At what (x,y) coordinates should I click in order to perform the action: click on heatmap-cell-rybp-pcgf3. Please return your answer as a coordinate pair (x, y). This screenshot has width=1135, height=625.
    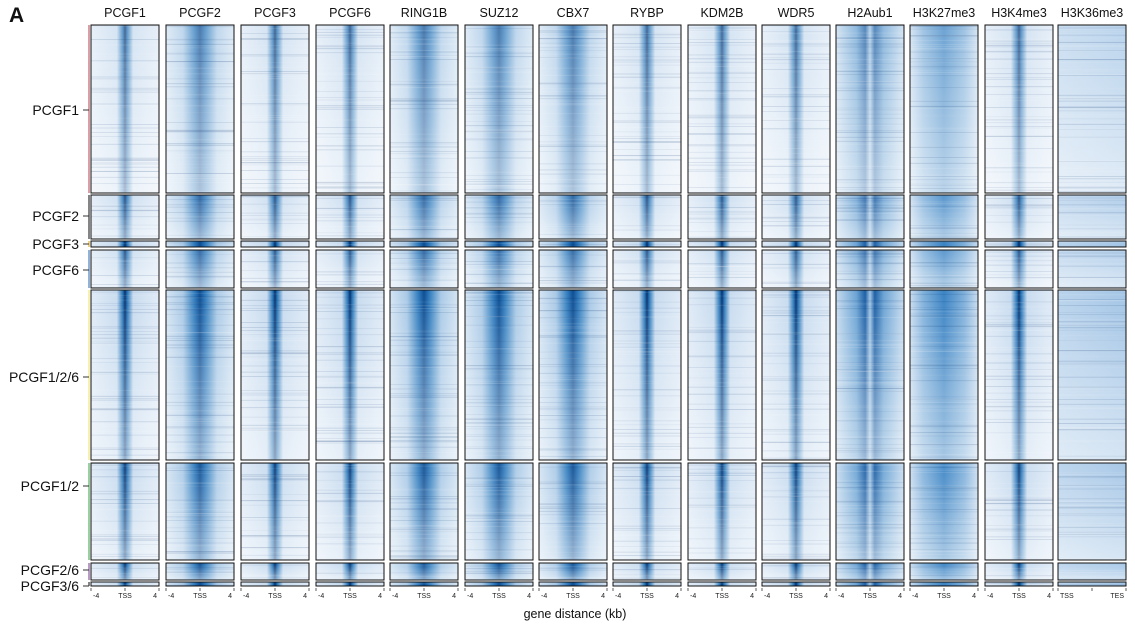
    Looking at the image, I should click on (647, 244).